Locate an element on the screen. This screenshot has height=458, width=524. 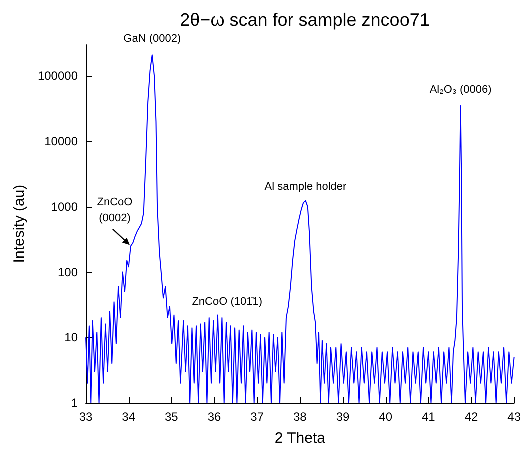
chart-title: 2θ−ω scan for sample zncoo71 is located at coordinates (305, 20).